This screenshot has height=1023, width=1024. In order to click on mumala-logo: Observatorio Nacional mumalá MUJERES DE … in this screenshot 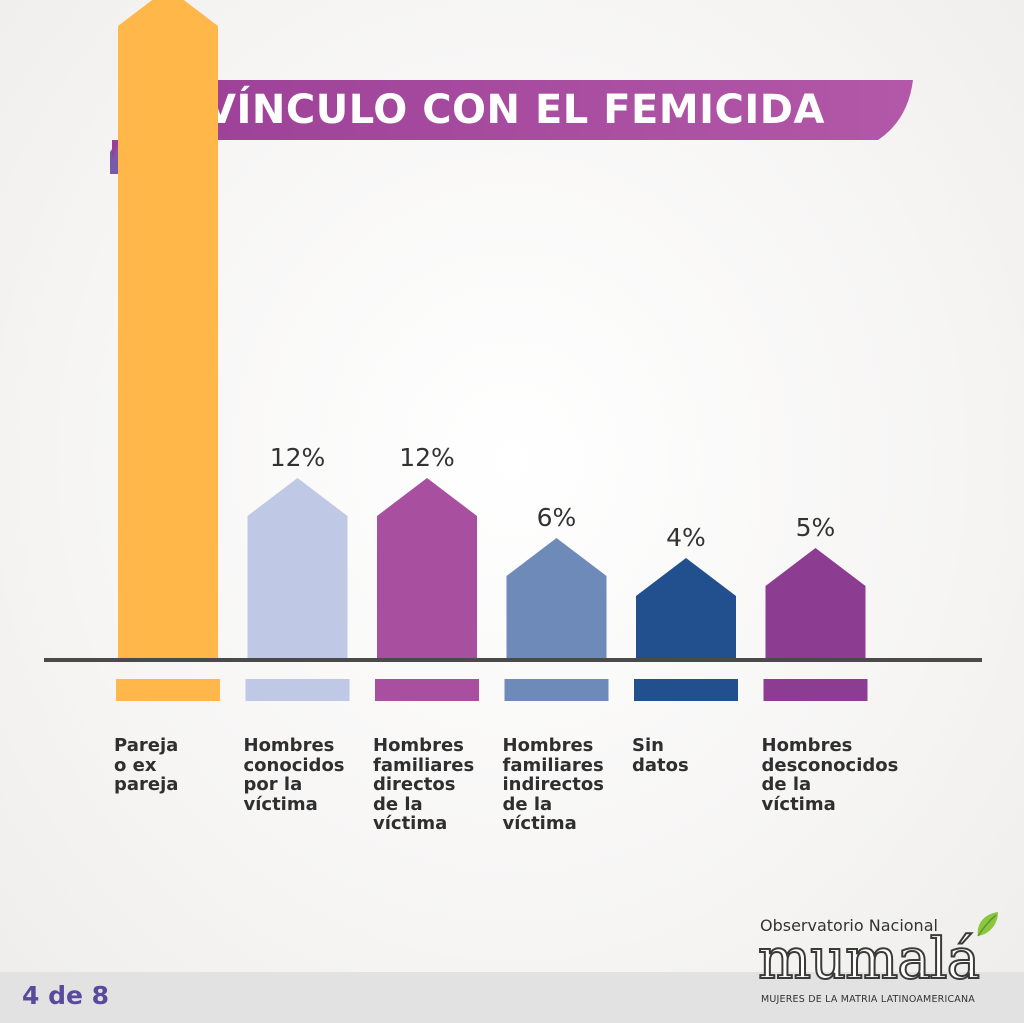, I will do `click(877, 963)`.